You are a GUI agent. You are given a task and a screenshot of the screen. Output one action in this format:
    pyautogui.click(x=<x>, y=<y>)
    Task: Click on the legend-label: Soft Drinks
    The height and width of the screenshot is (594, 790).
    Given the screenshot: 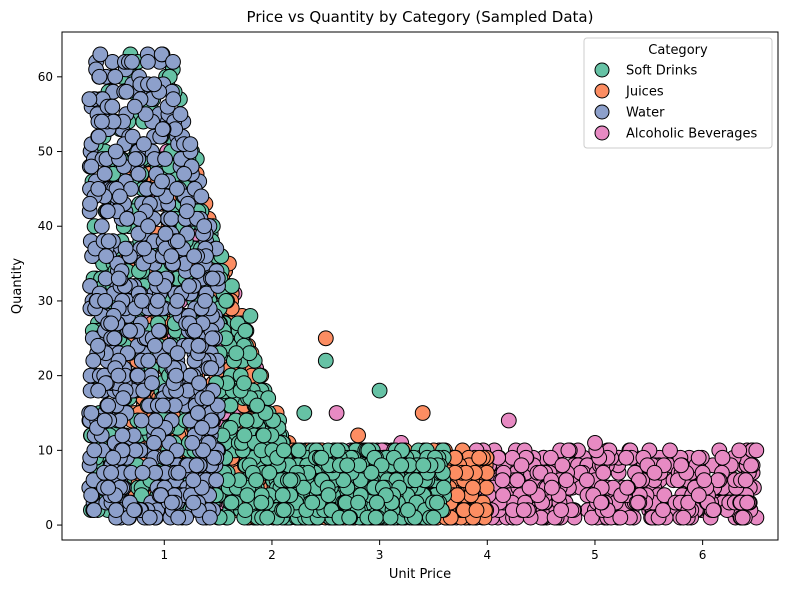 What is the action you would take?
    pyautogui.click(x=662, y=71)
    